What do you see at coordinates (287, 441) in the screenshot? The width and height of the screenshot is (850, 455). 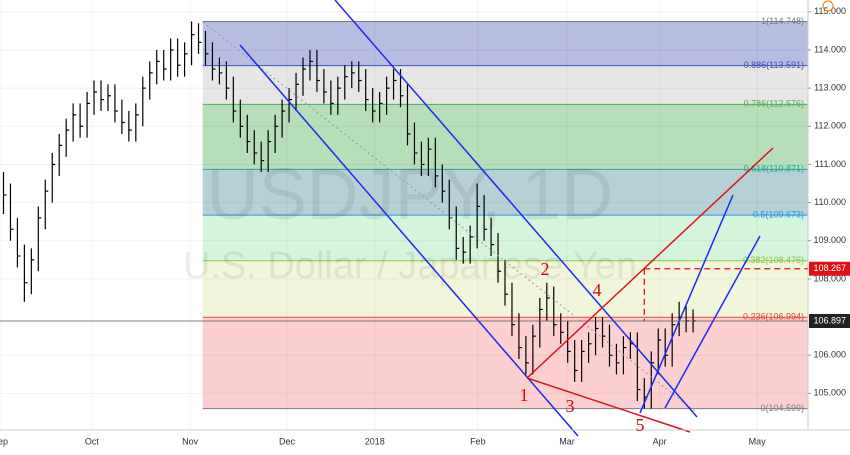 I see `x-tick-label: Dec` at bounding box center [287, 441].